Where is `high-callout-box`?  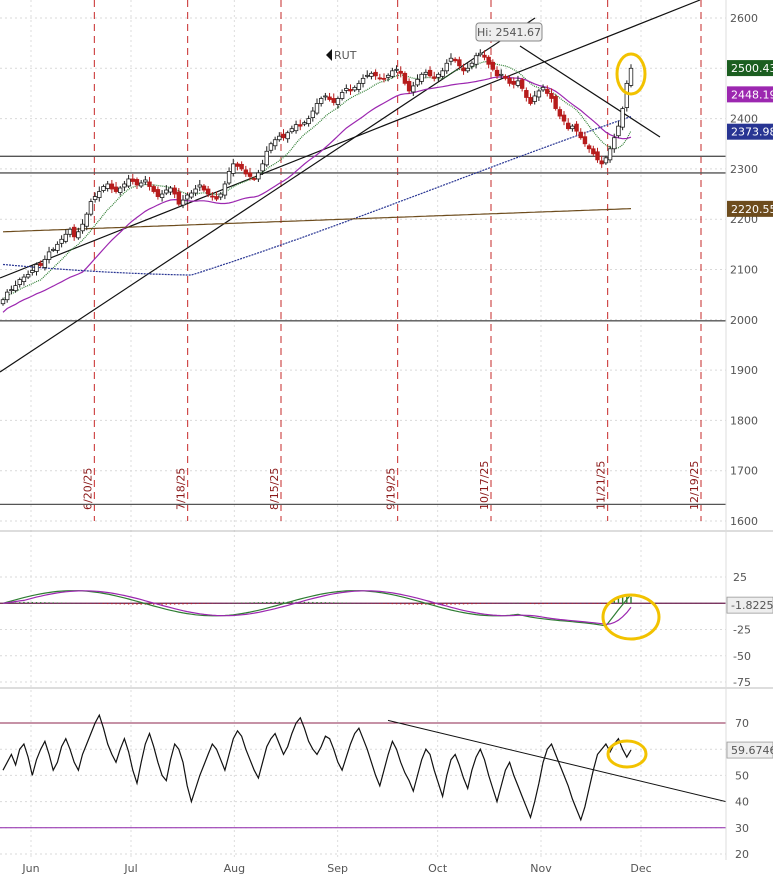 high-callout-box is located at coordinates (509, 32).